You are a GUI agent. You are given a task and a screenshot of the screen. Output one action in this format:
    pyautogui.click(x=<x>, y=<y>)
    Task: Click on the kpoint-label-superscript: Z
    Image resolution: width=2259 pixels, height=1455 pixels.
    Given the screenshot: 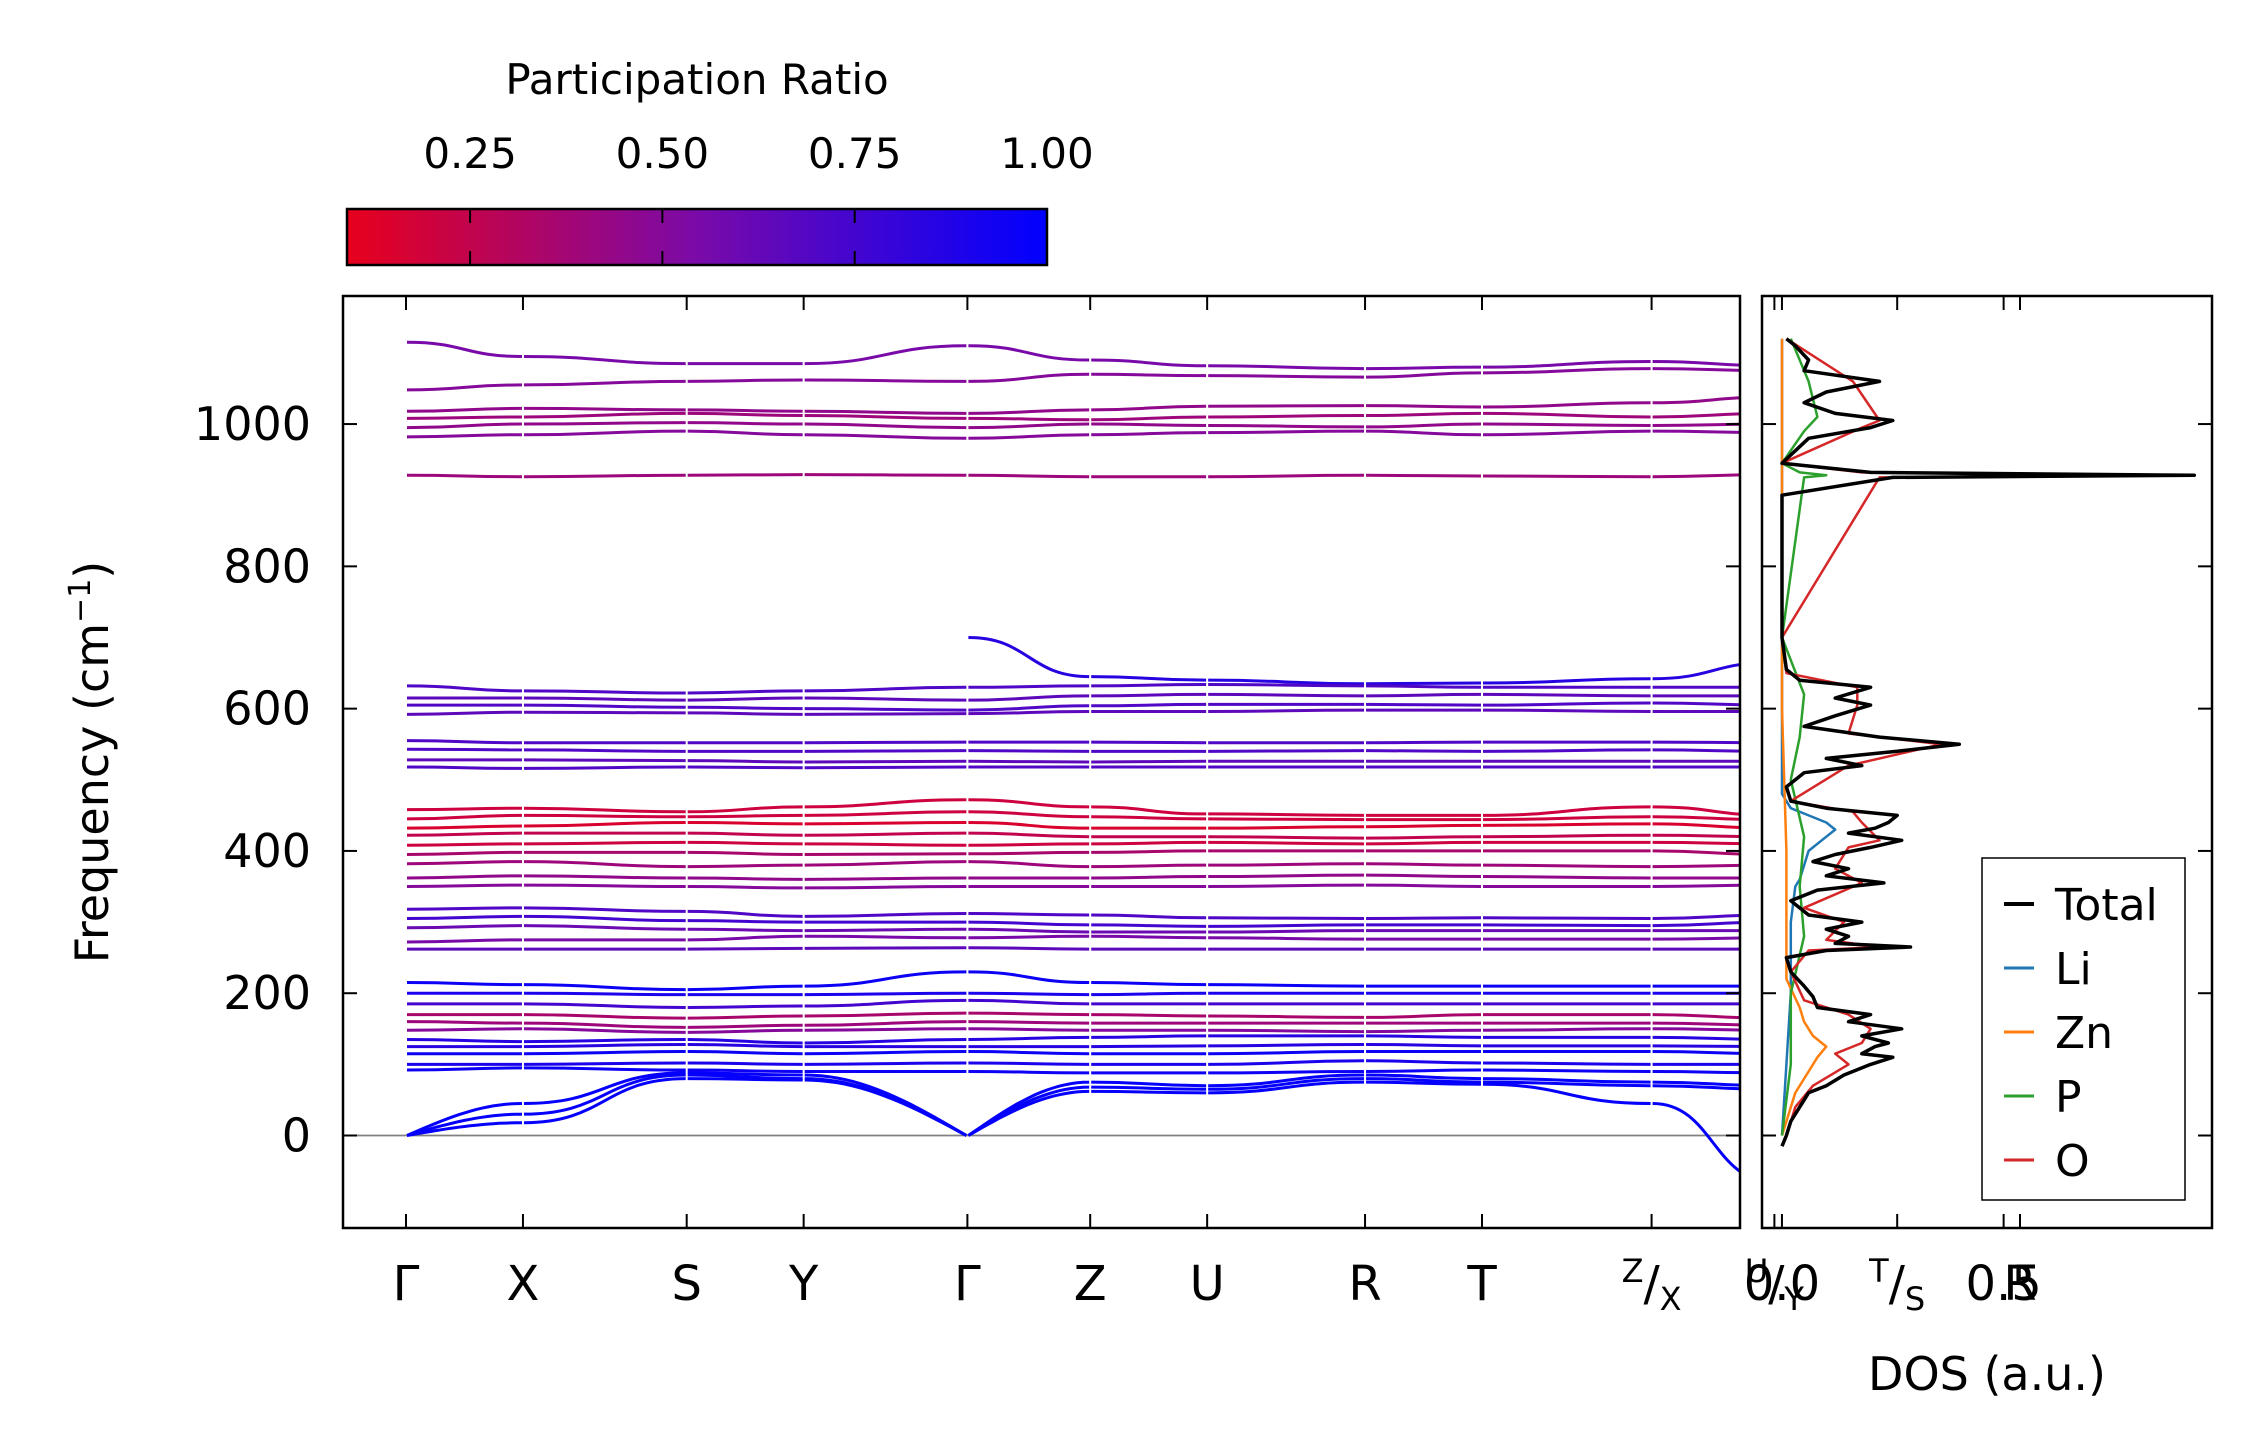 What is the action you would take?
    pyautogui.click(x=1633, y=1271)
    